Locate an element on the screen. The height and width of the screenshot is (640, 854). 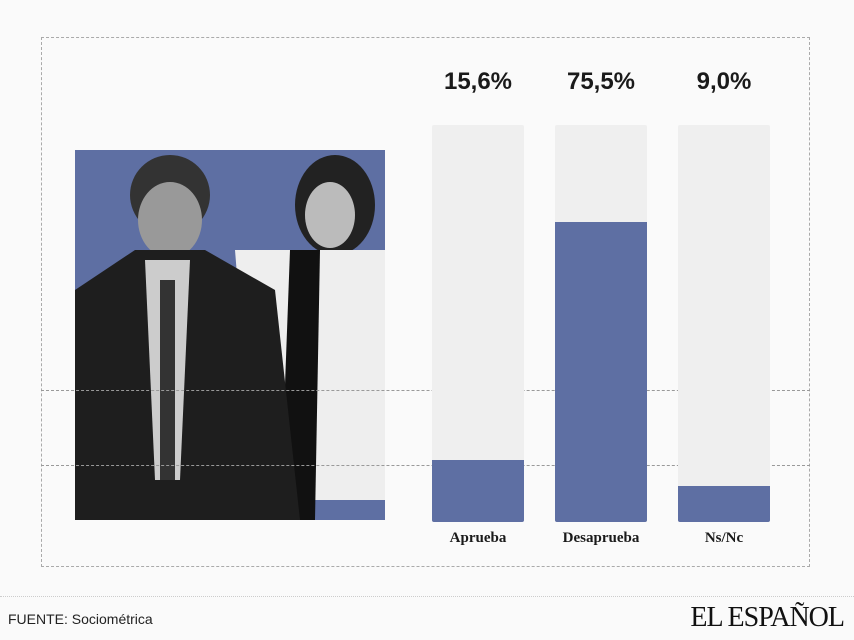
bar-desaprueba is located at coordinates (601, 372).